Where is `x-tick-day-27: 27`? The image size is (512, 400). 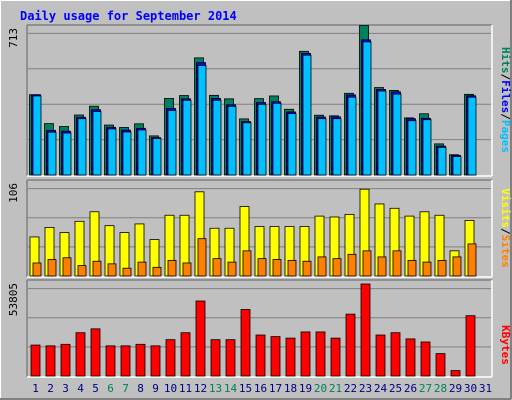 x-tick-day-27: 27 is located at coordinates (425, 388).